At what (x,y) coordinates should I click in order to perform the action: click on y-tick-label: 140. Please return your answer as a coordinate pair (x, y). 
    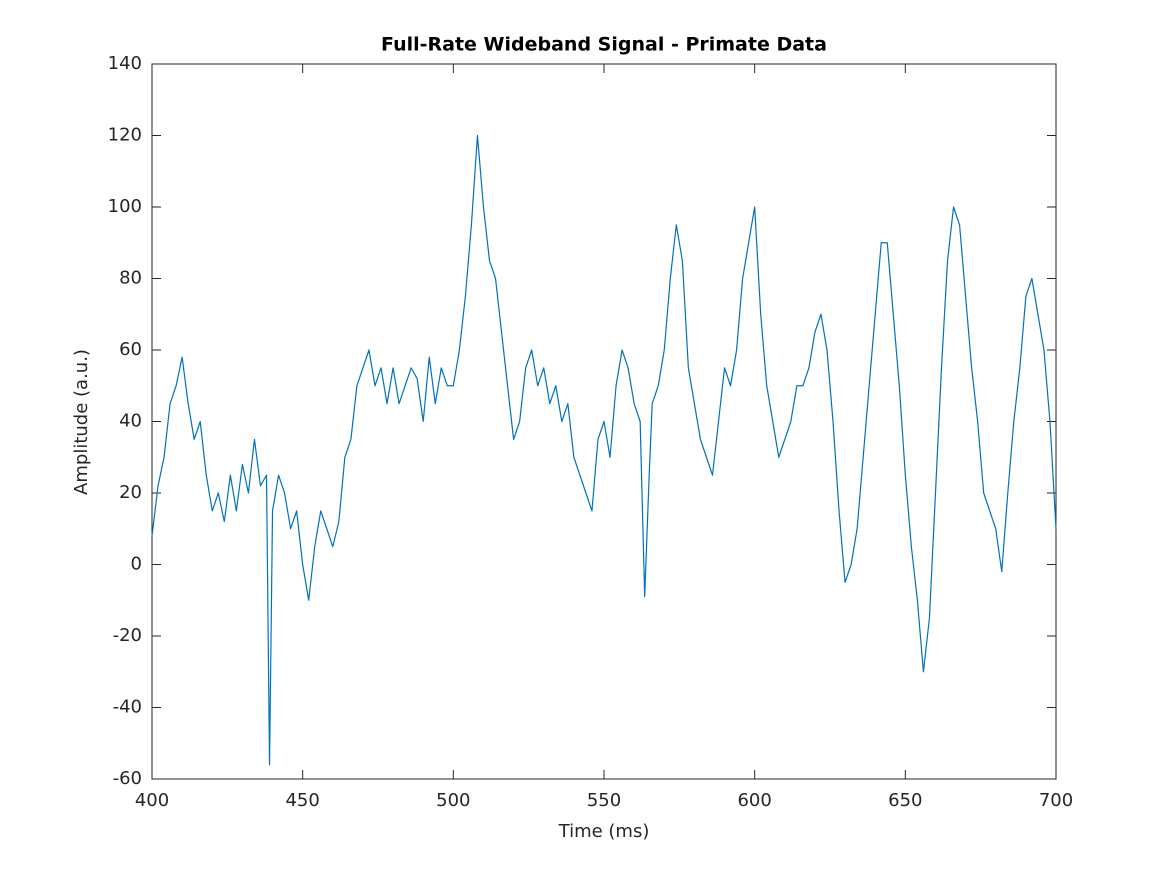
    Looking at the image, I should click on (125, 63).